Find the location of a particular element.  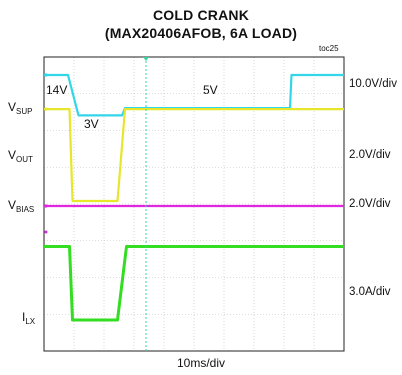

channel-marker-sup is located at coordinates (46, 75).